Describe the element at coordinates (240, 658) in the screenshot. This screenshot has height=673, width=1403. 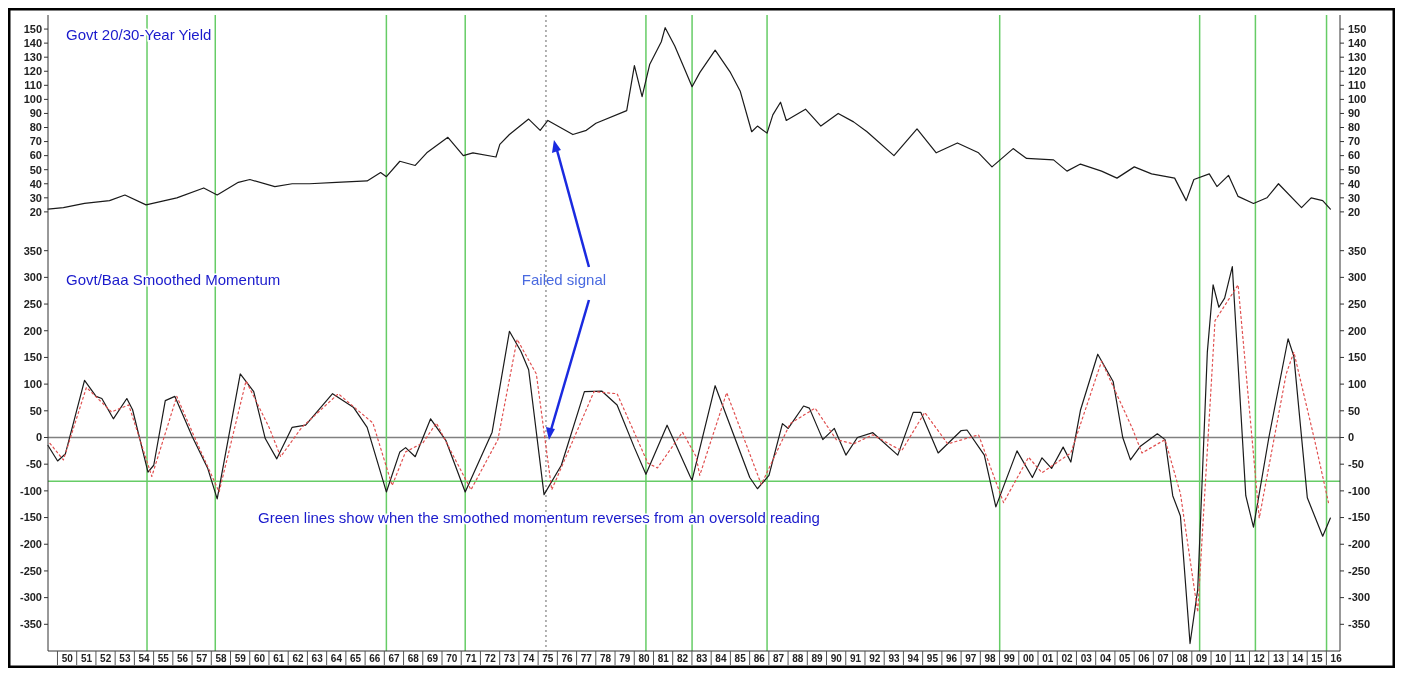
I see `x-tick-label: 59` at that location.